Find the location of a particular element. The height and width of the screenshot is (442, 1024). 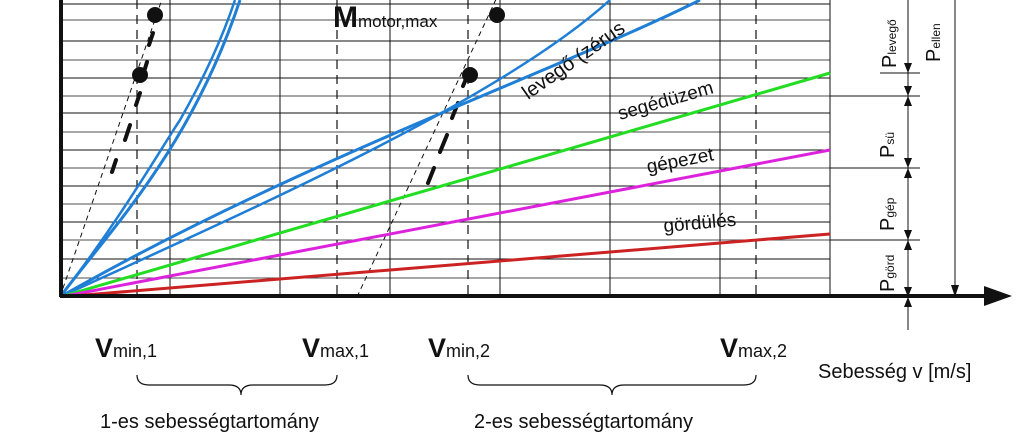

p-ellen-label: Pellen is located at coordinates (934, 42).